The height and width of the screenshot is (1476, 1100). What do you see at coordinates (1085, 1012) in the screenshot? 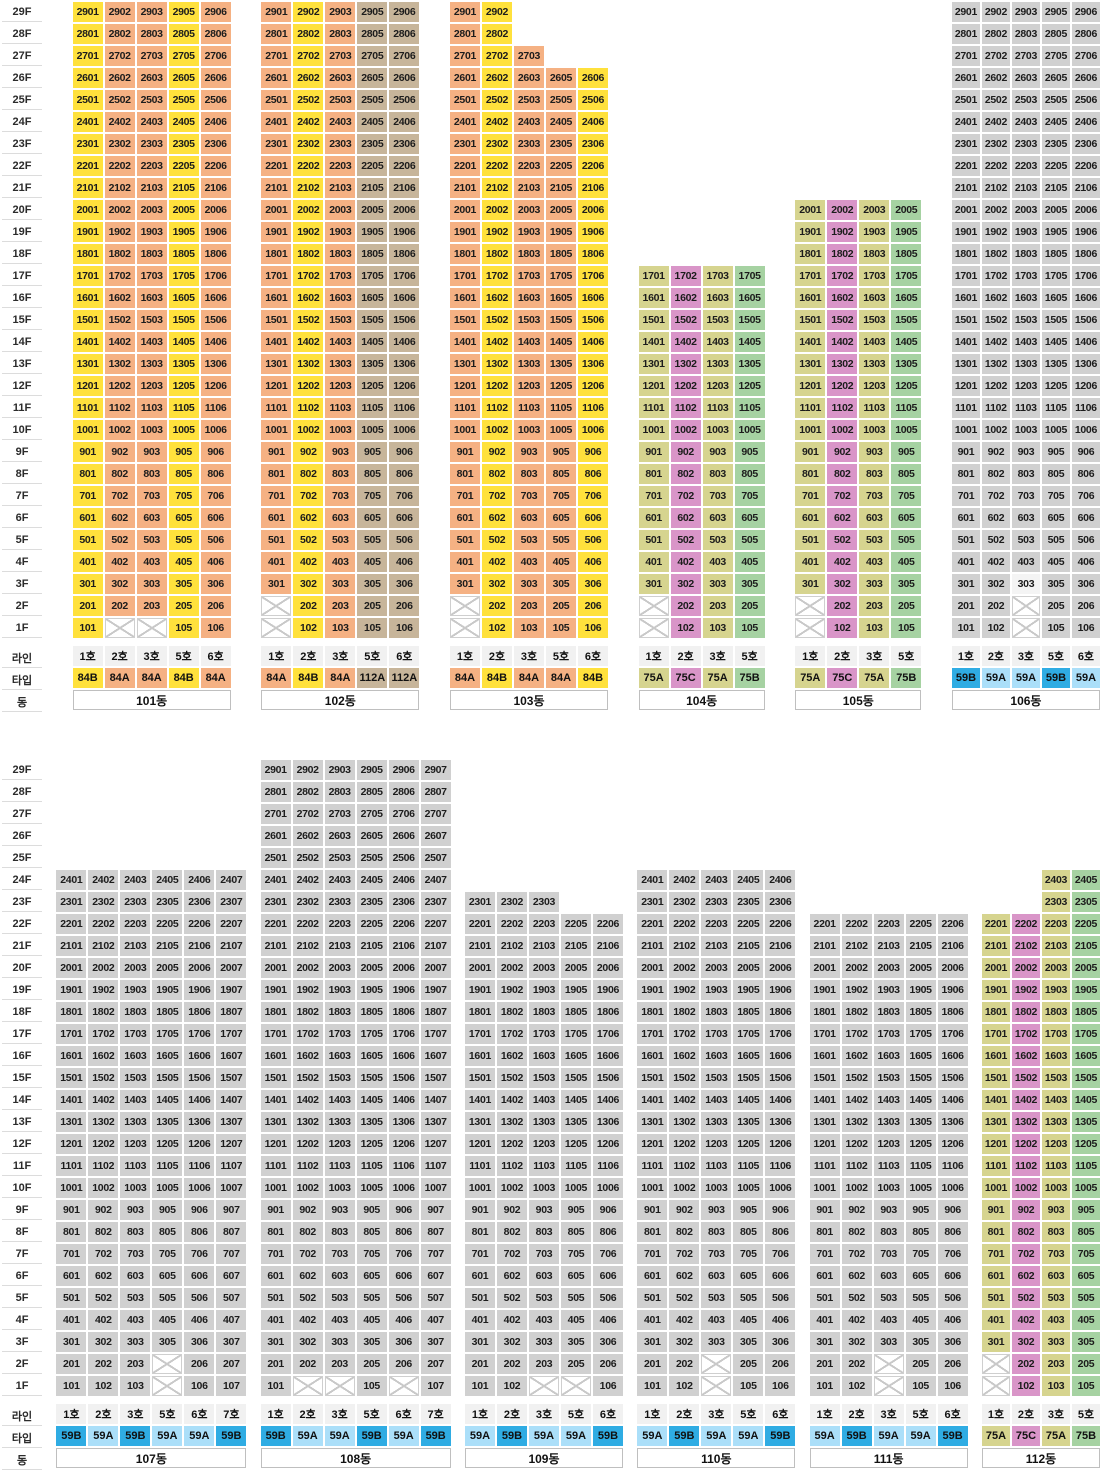
I see `unit-cell: 1805` at bounding box center [1085, 1012].